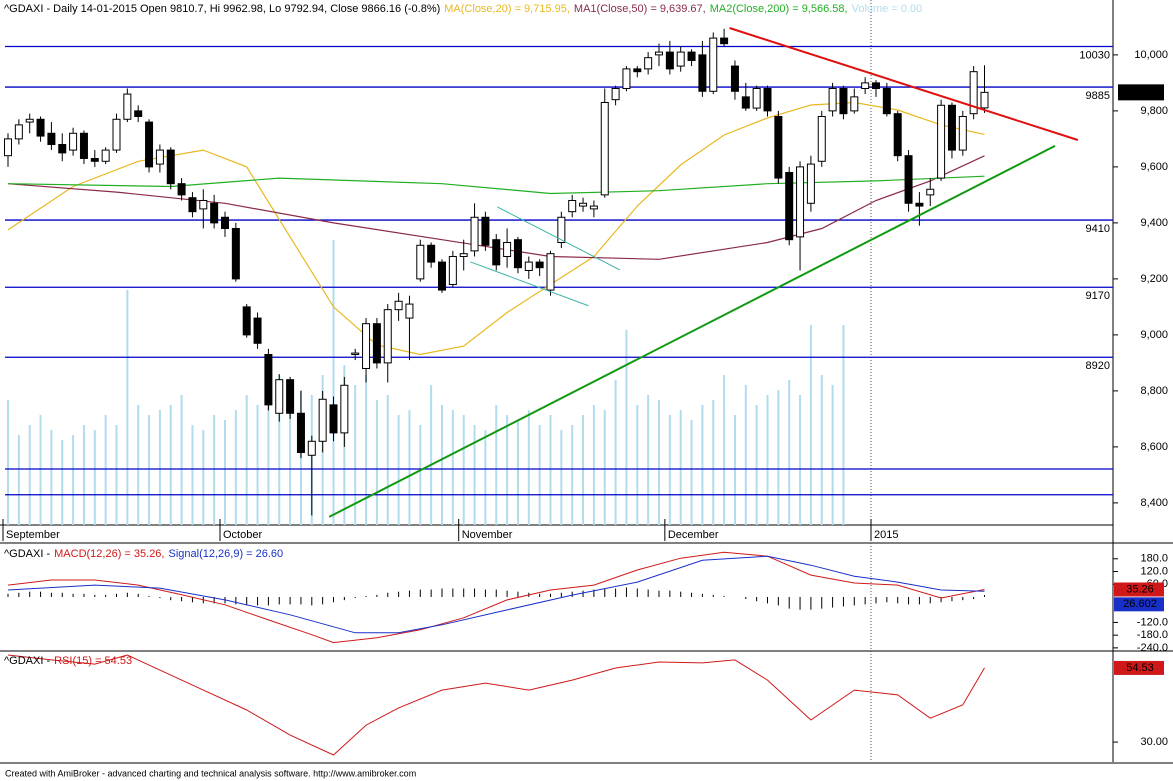  What do you see at coordinates (242, 535) in the screenshot?
I see `x-tick-label: October` at bounding box center [242, 535].